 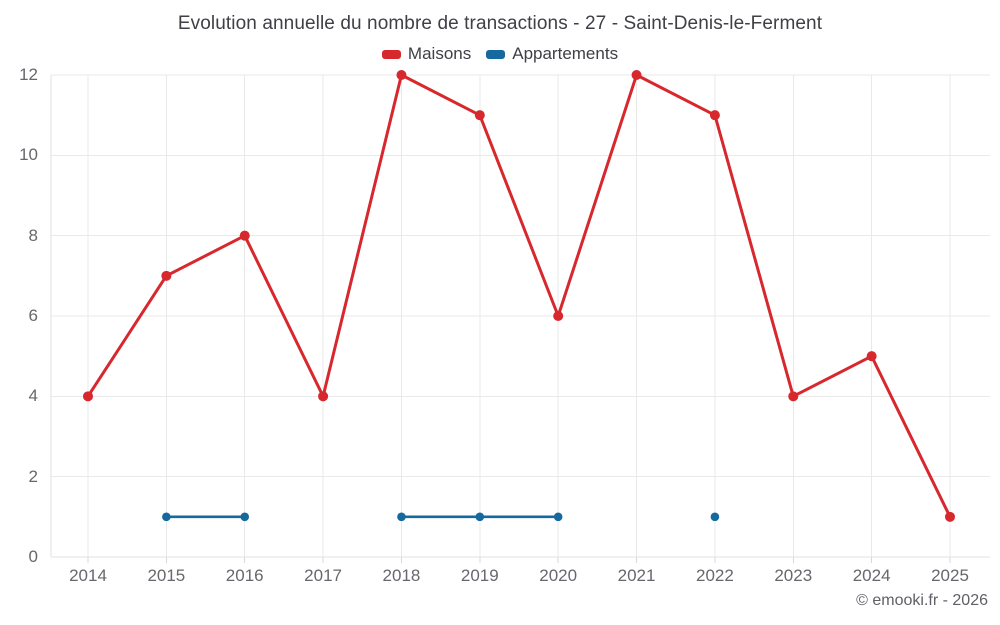 I want to click on y-tick-label: 2, so click(x=33, y=476).